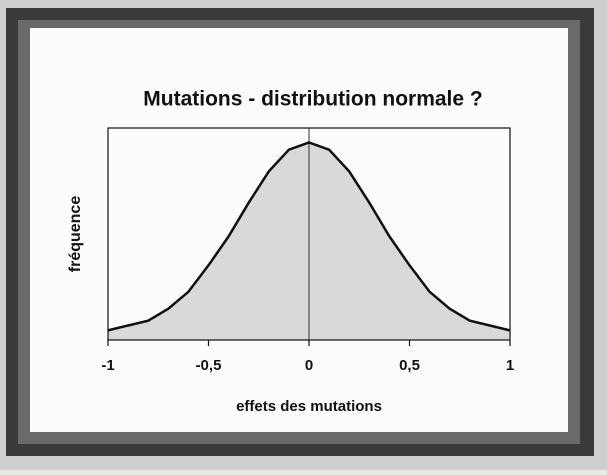  I want to click on x-tick-label: -1, so click(107, 365).